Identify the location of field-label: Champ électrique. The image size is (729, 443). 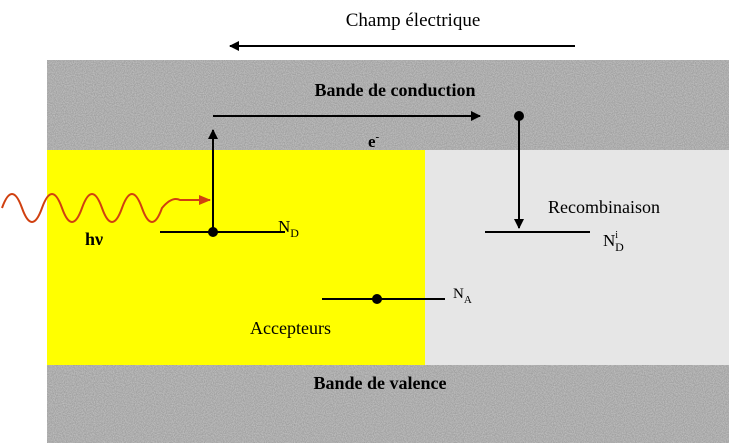
(413, 20).